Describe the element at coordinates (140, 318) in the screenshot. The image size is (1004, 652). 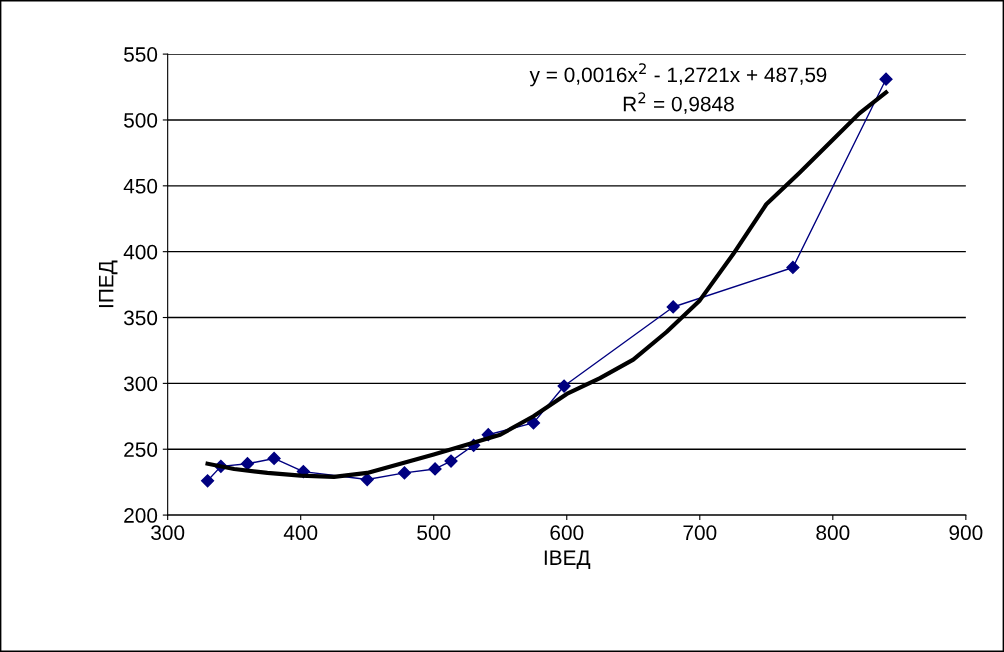
I see `y-tick-label: 350` at that location.